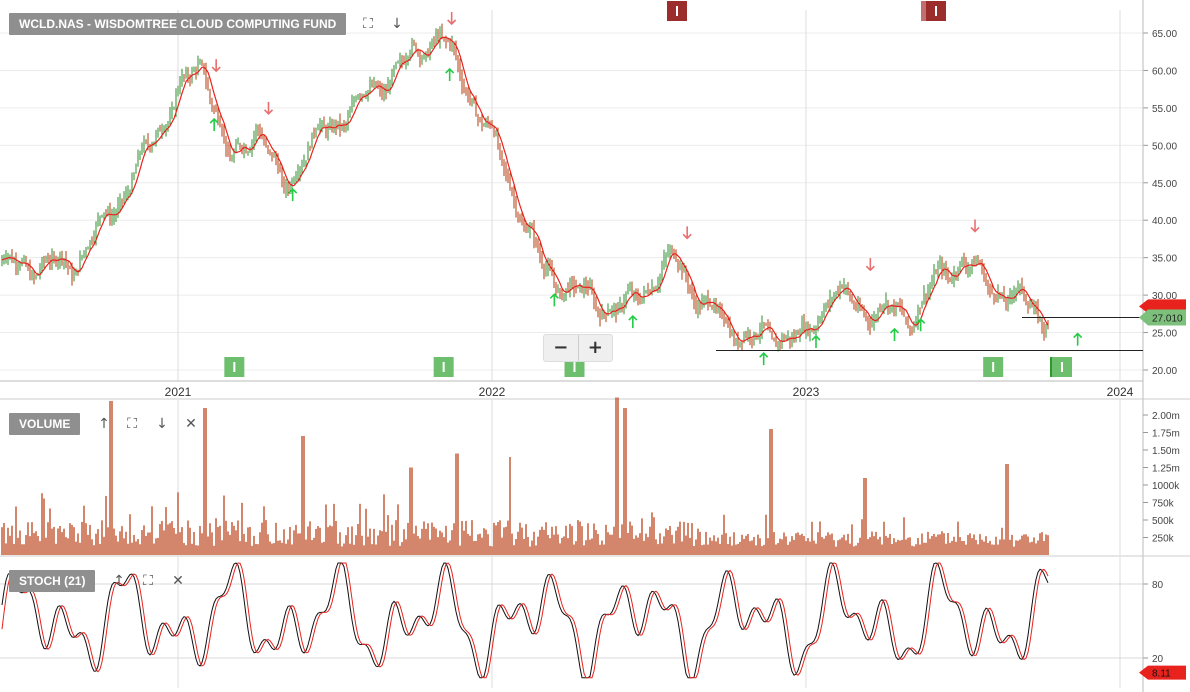  I want to click on price-tick-label: 45.00, so click(1164, 184).